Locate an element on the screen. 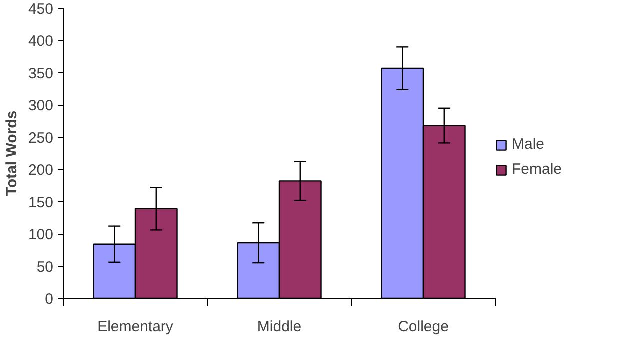 The height and width of the screenshot is (348, 644). y-tick-label: 50 is located at coordinates (45, 267).